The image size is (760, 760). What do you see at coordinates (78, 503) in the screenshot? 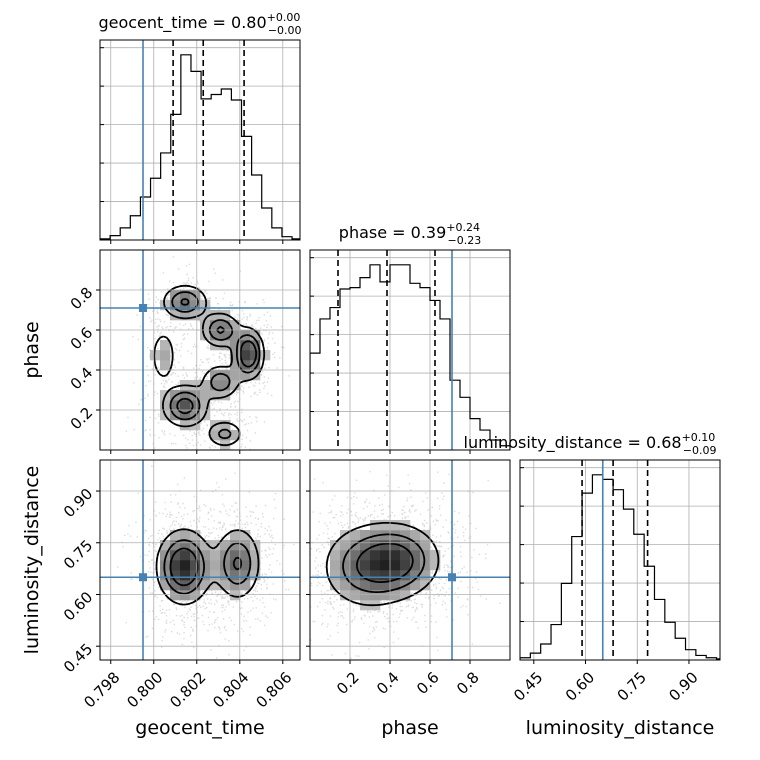
I see `y-tick-label: 0.90` at bounding box center [78, 503].